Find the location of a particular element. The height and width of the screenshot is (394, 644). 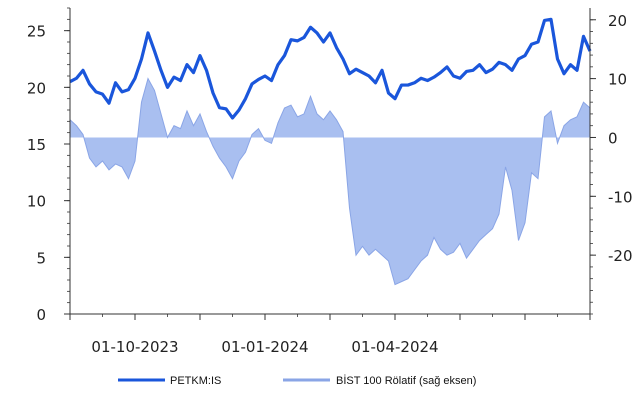

y-right-tick-label: 0 is located at coordinates (613, 138).